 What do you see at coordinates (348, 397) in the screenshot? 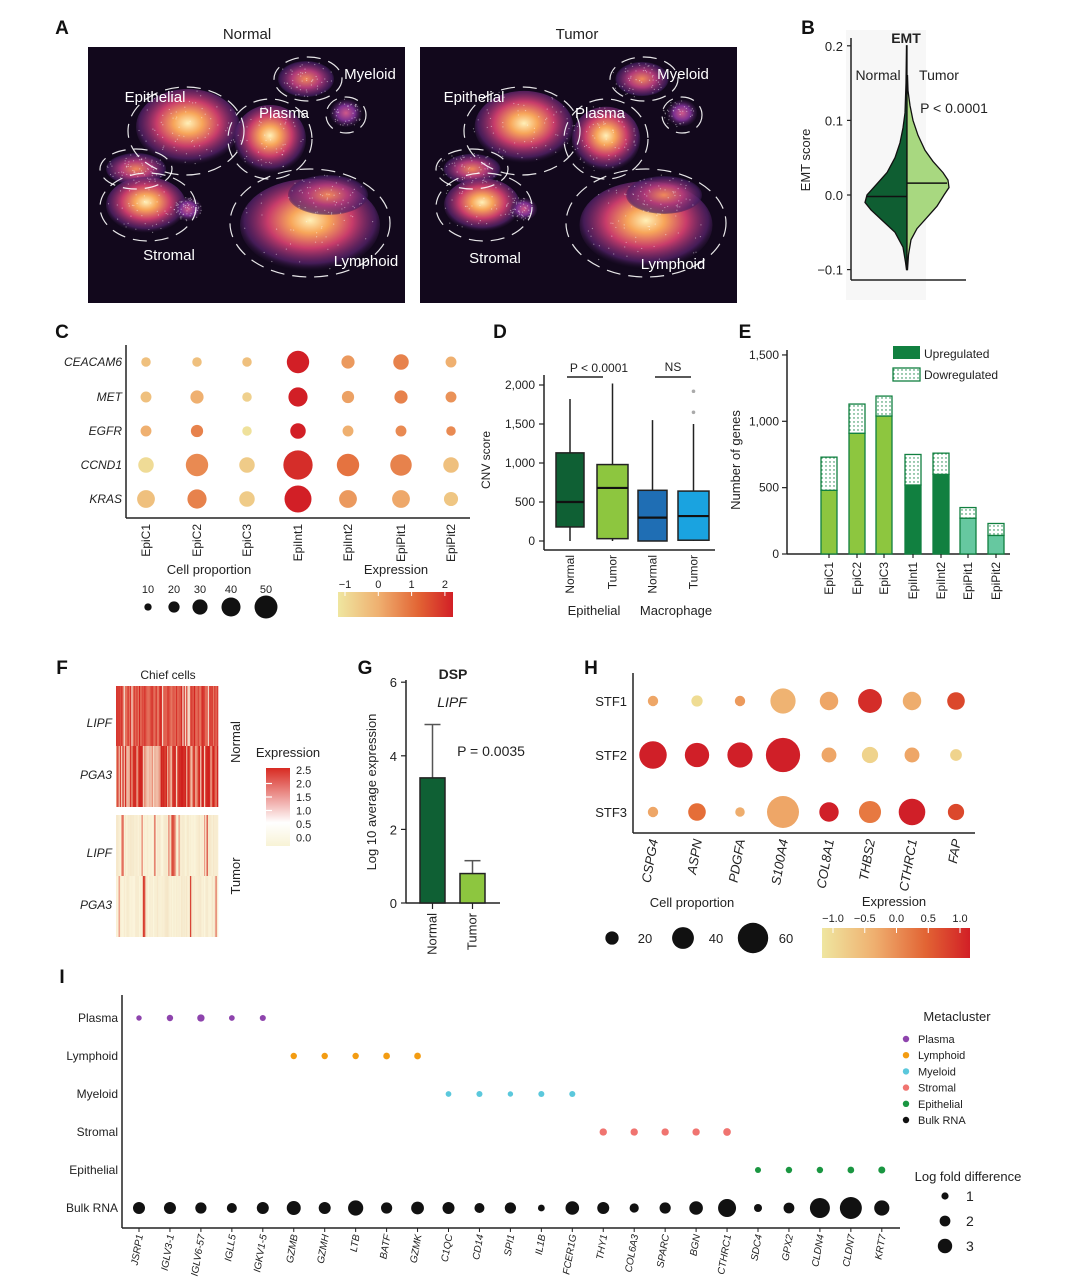
I see `dot-met-epiint2` at bounding box center [348, 397].